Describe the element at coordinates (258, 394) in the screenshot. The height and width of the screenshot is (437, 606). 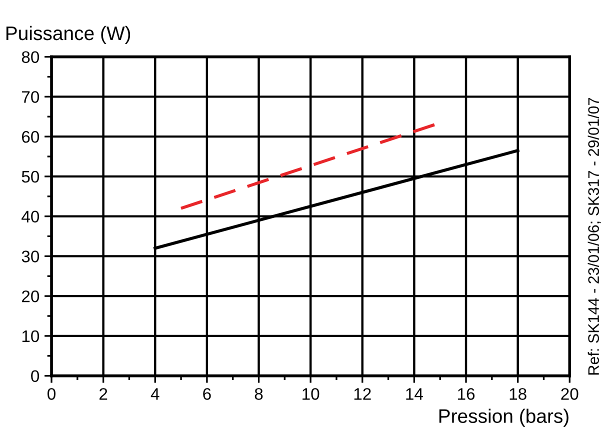
I see `x-tick-label: 8` at that location.